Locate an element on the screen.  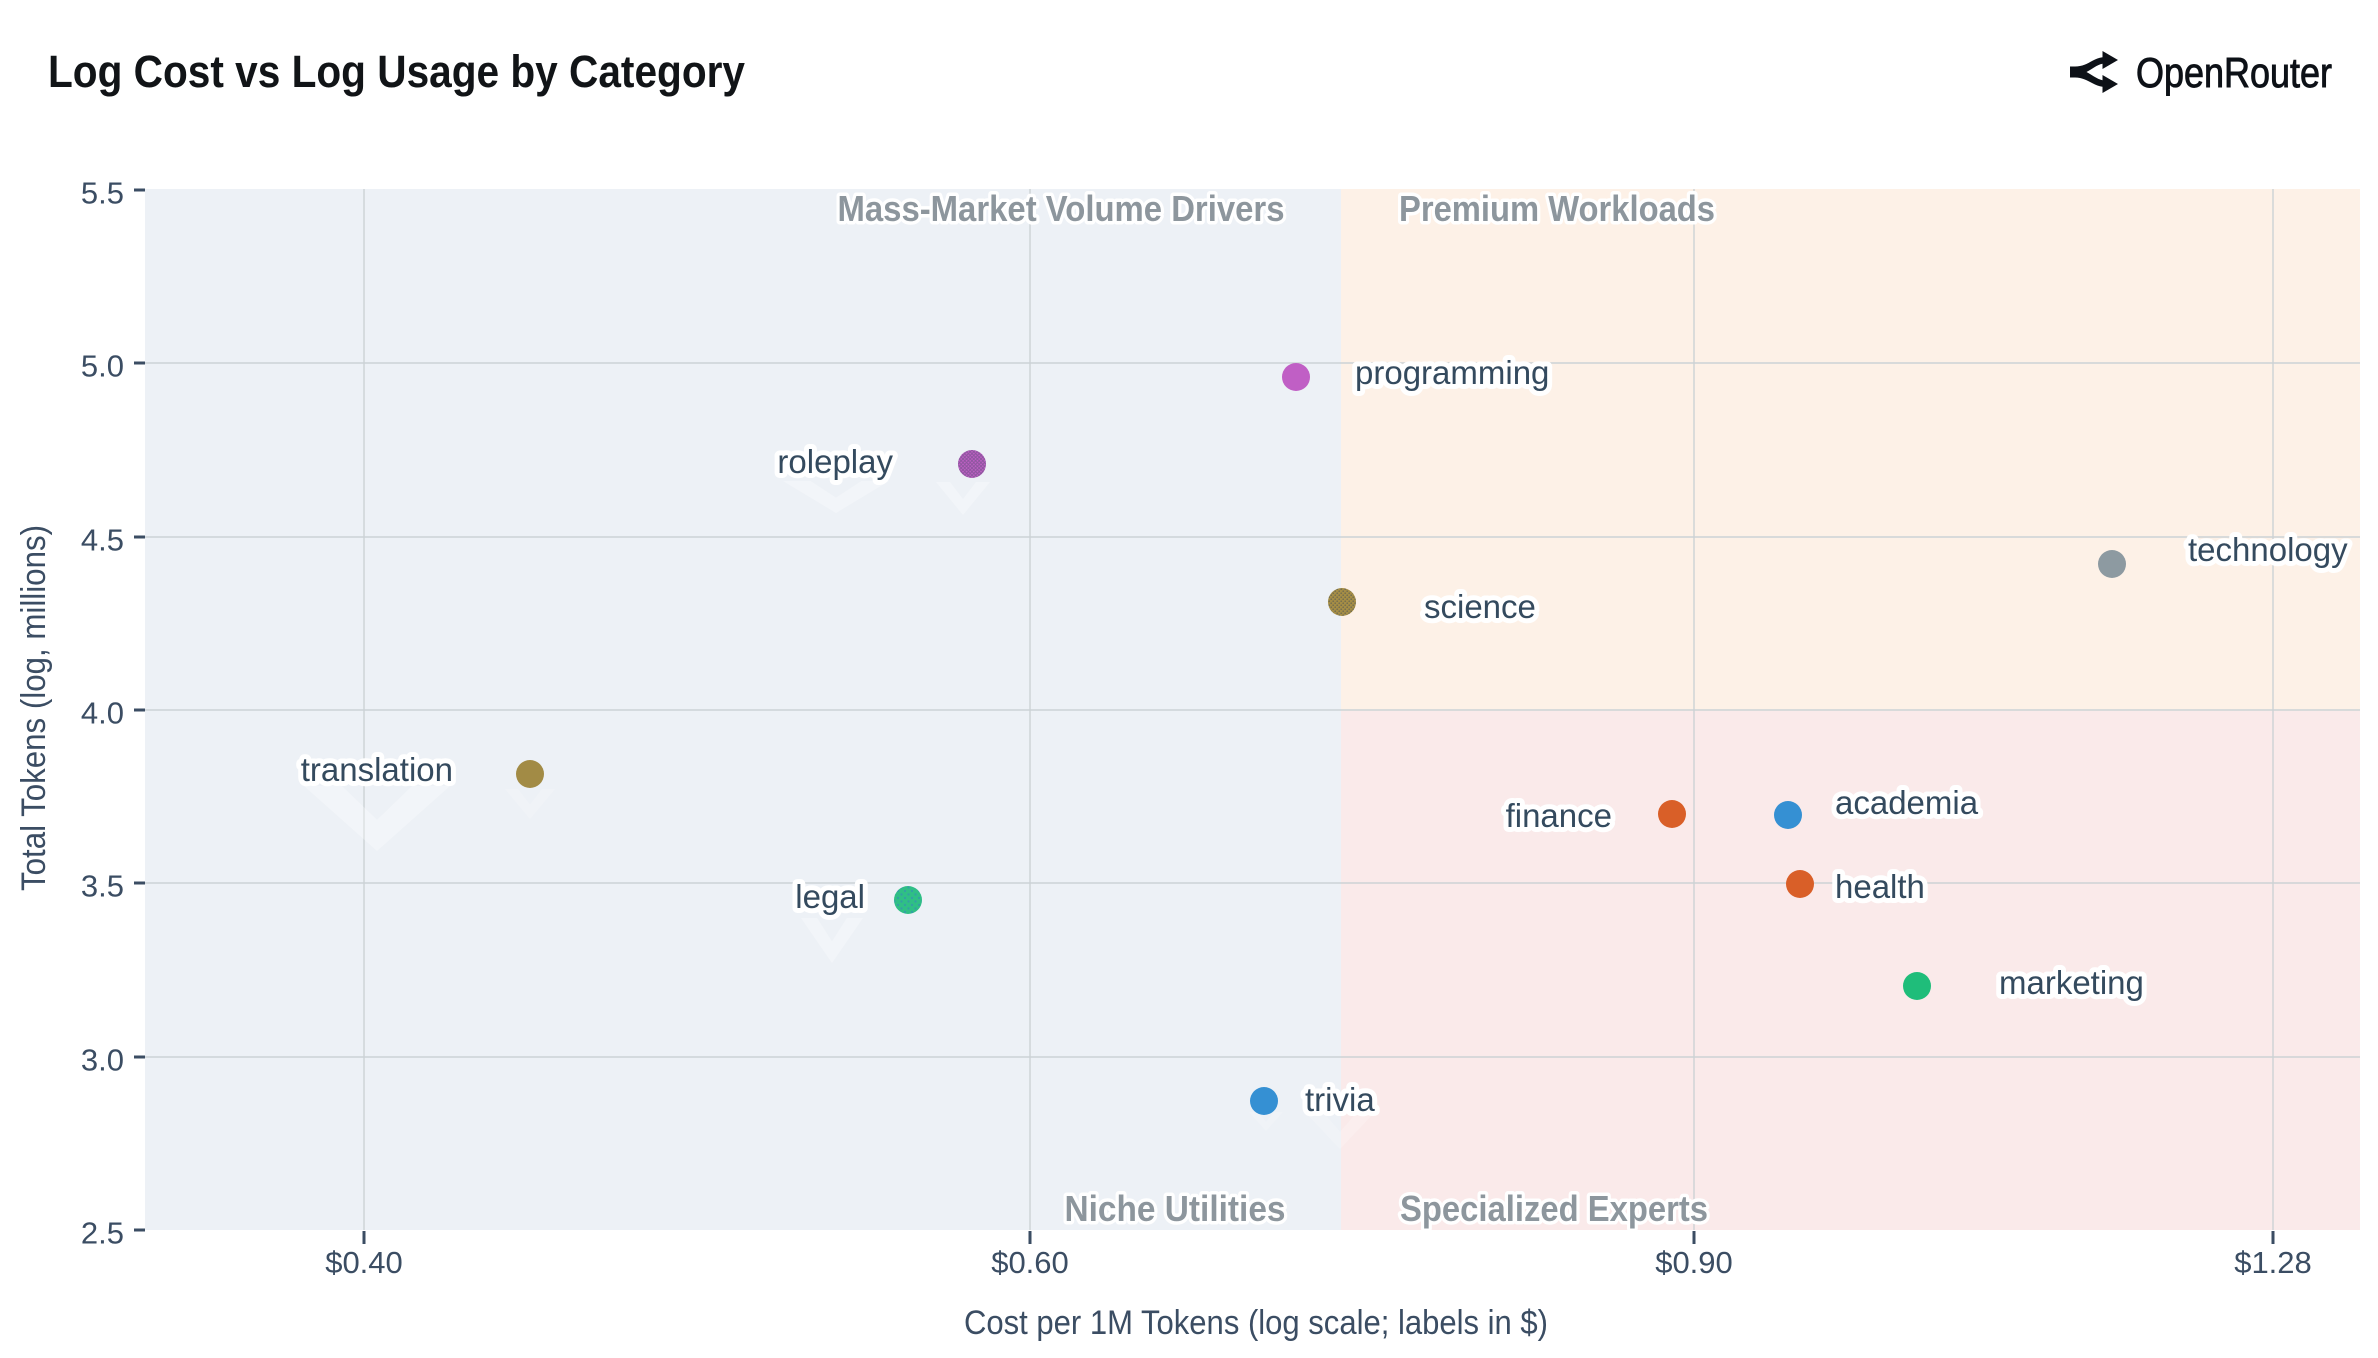
svg-text: legal is located at coordinates (830, 896).